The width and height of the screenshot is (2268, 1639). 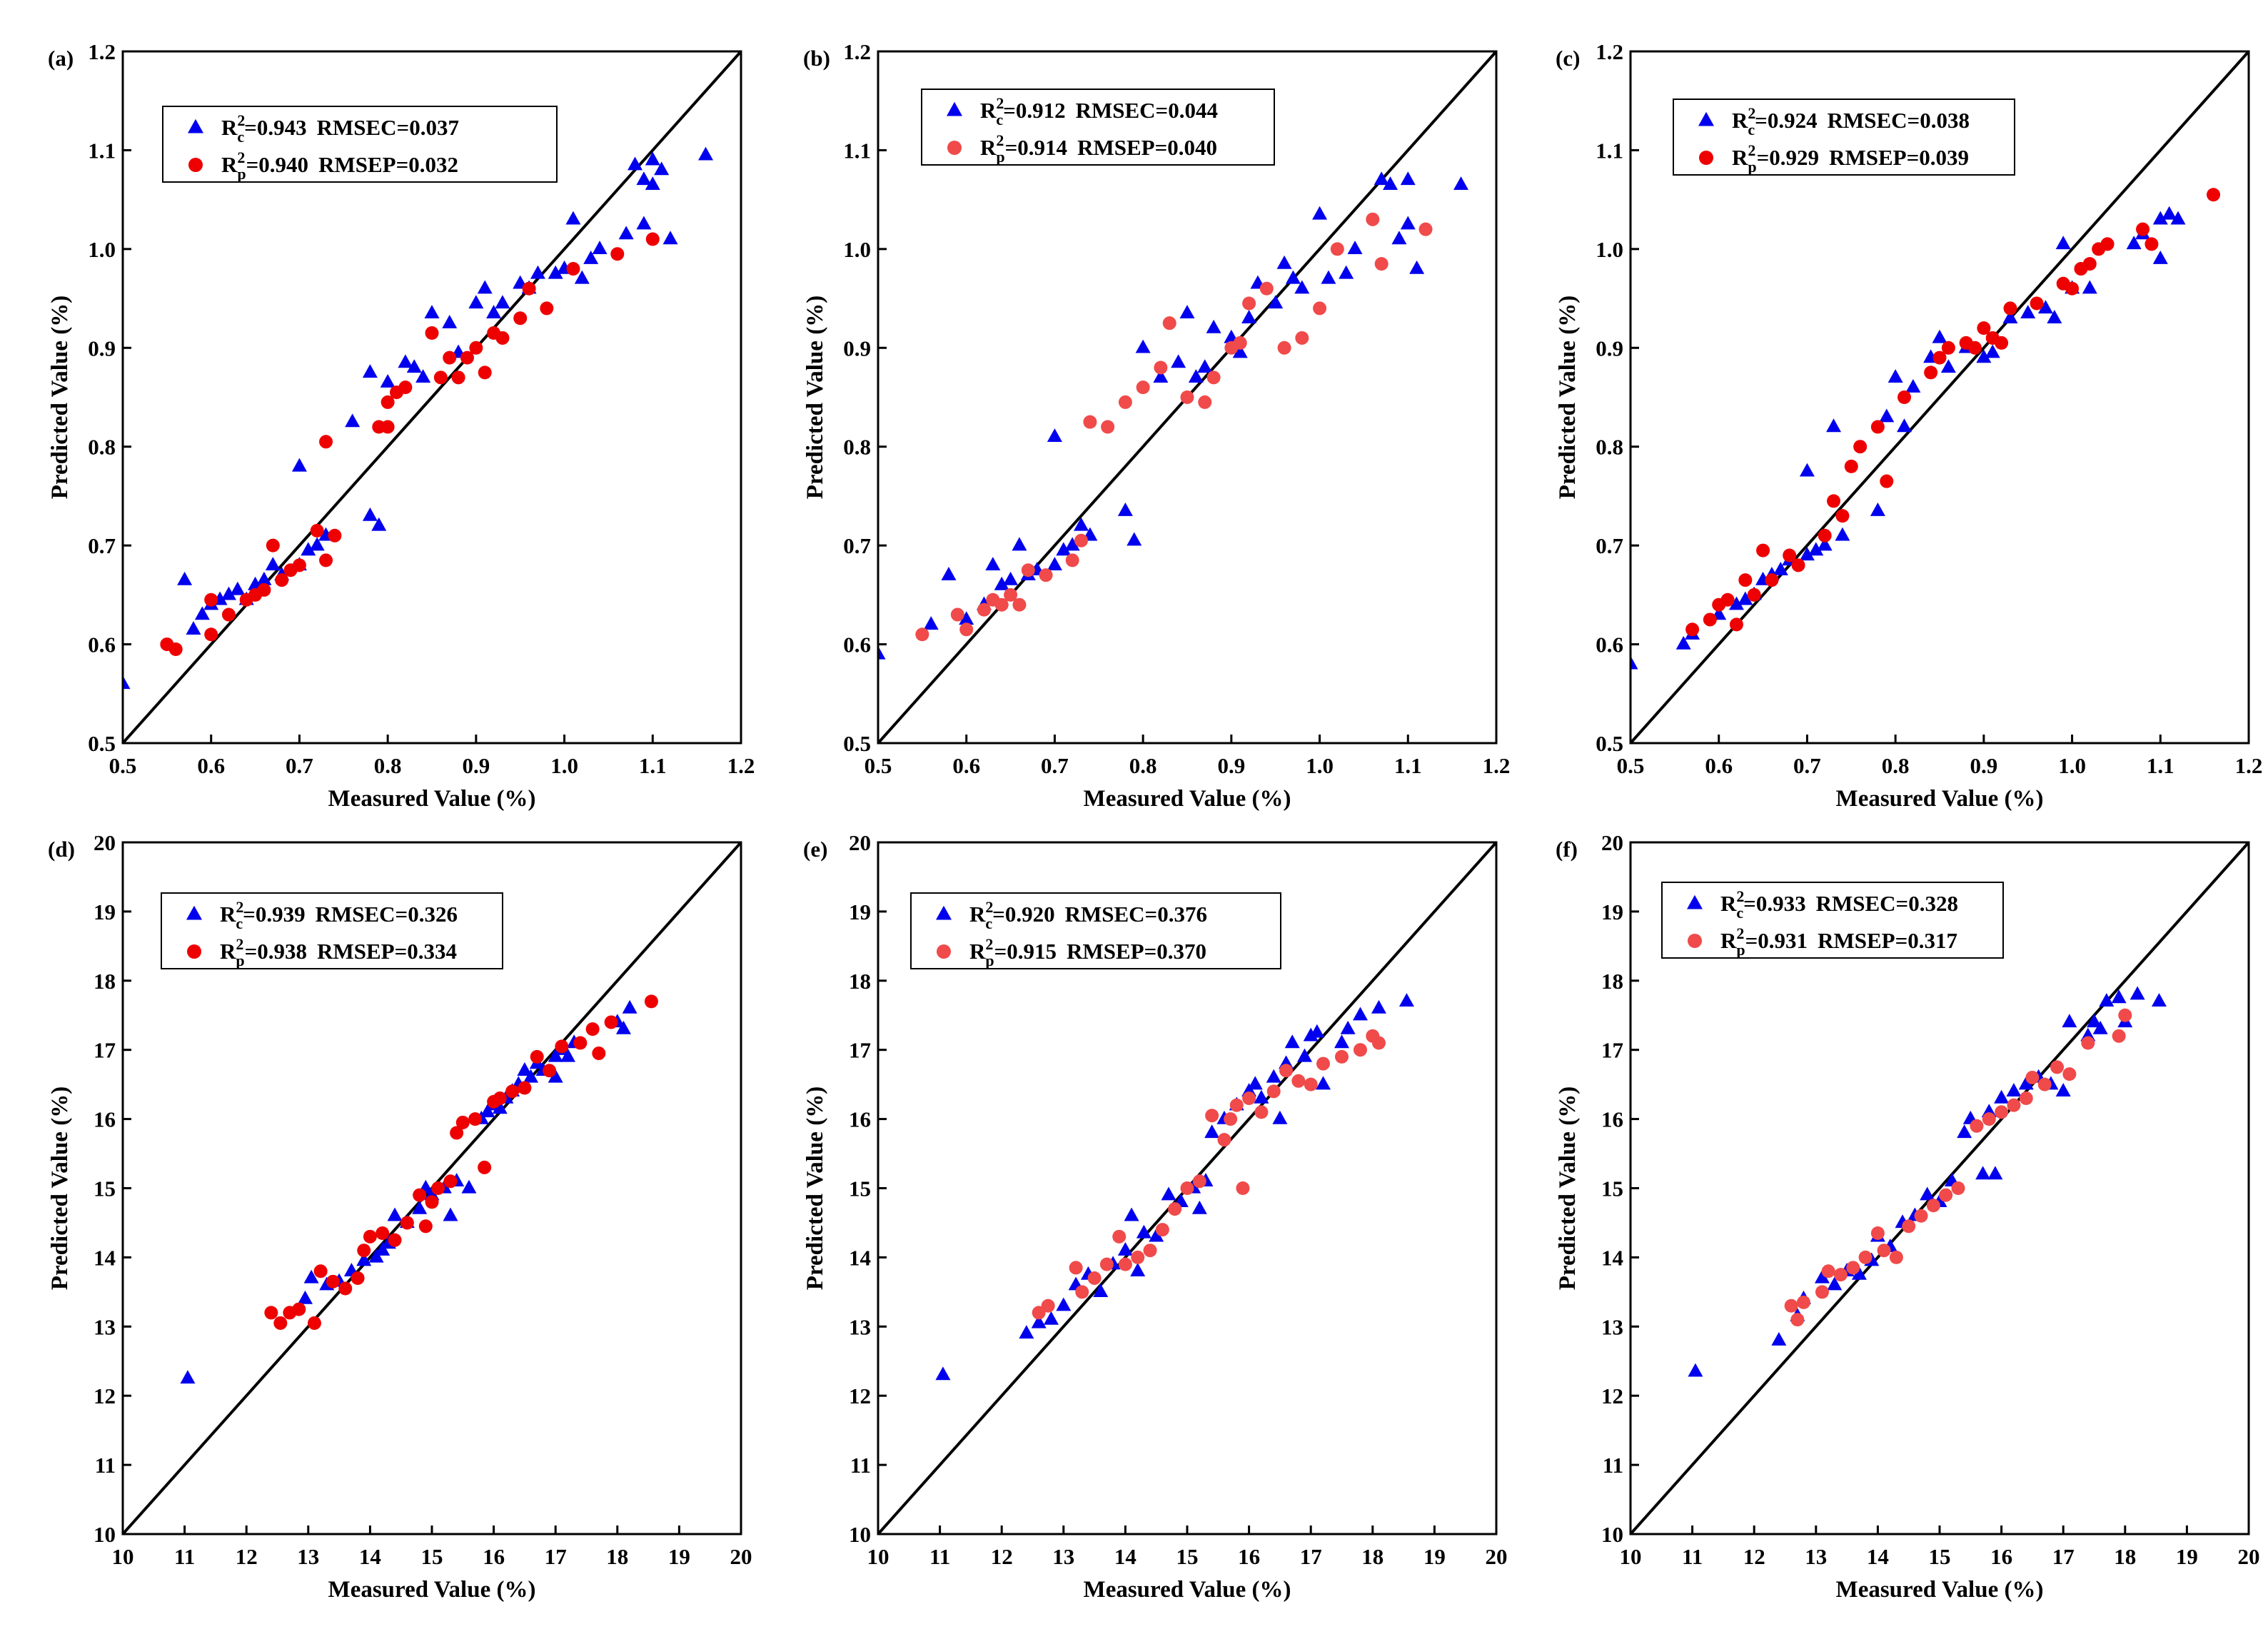 What do you see at coordinates (1851, 121) in the screenshot?
I see `legend-calibration-text: R2 c=0.924 RMSEC=0.038` at bounding box center [1851, 121].